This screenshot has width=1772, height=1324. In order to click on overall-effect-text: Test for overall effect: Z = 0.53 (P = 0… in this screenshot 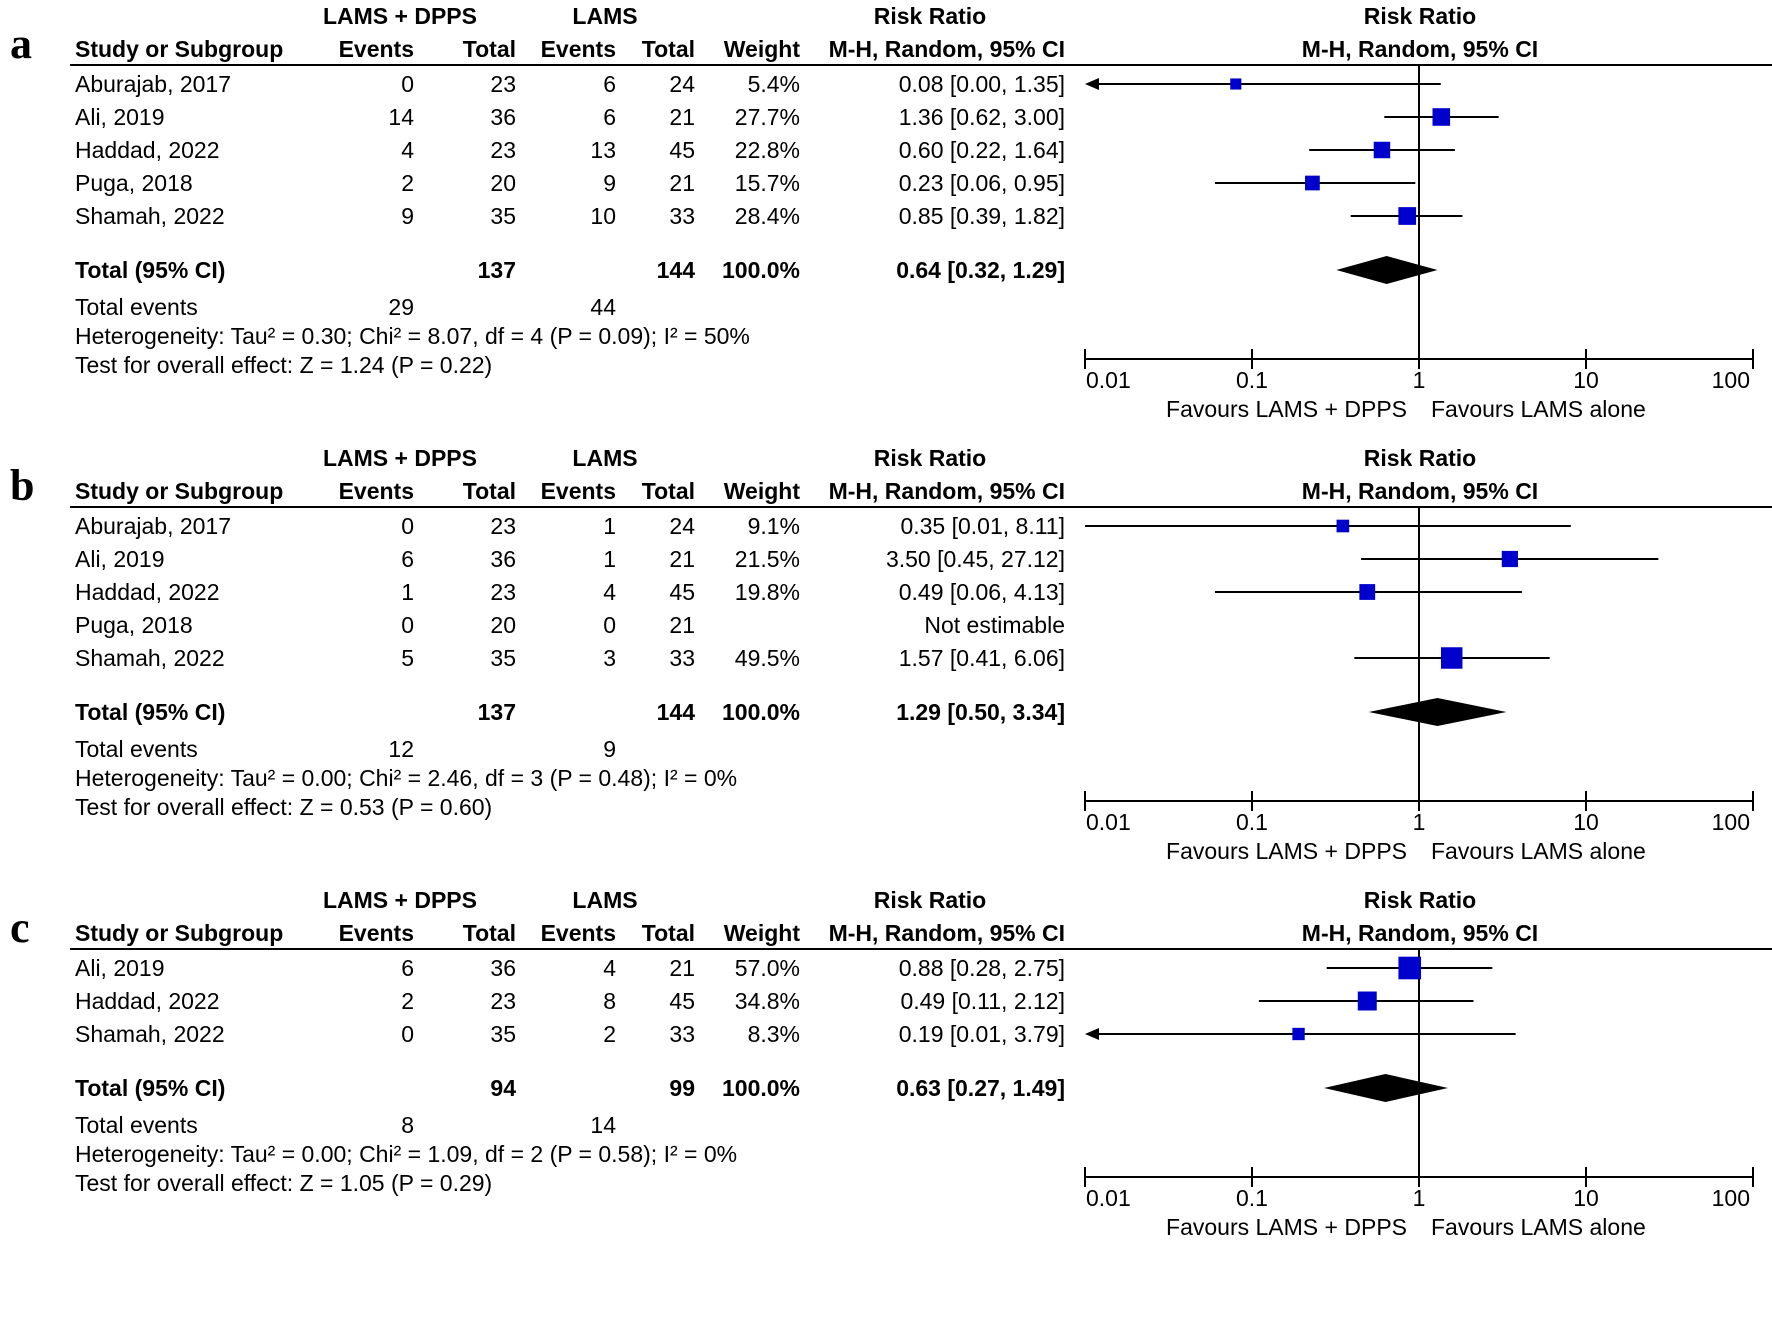, I will do `click(284, 807)`.